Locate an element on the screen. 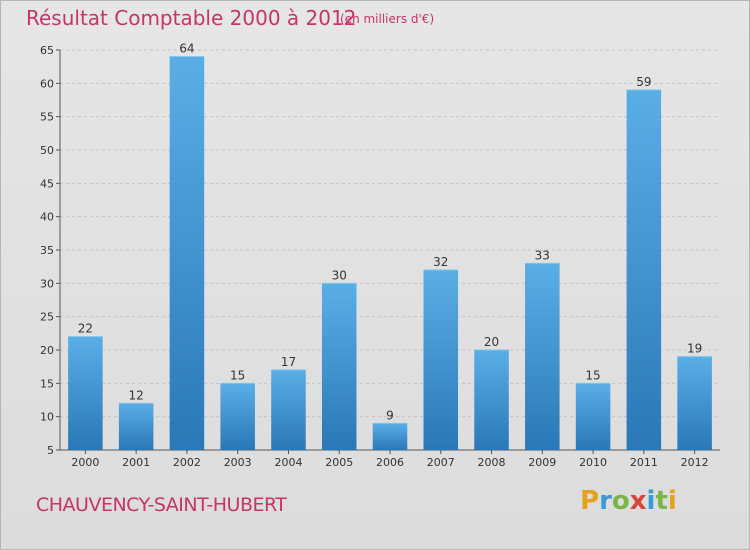  data-label: 22 is located at coordinates (85, 329).